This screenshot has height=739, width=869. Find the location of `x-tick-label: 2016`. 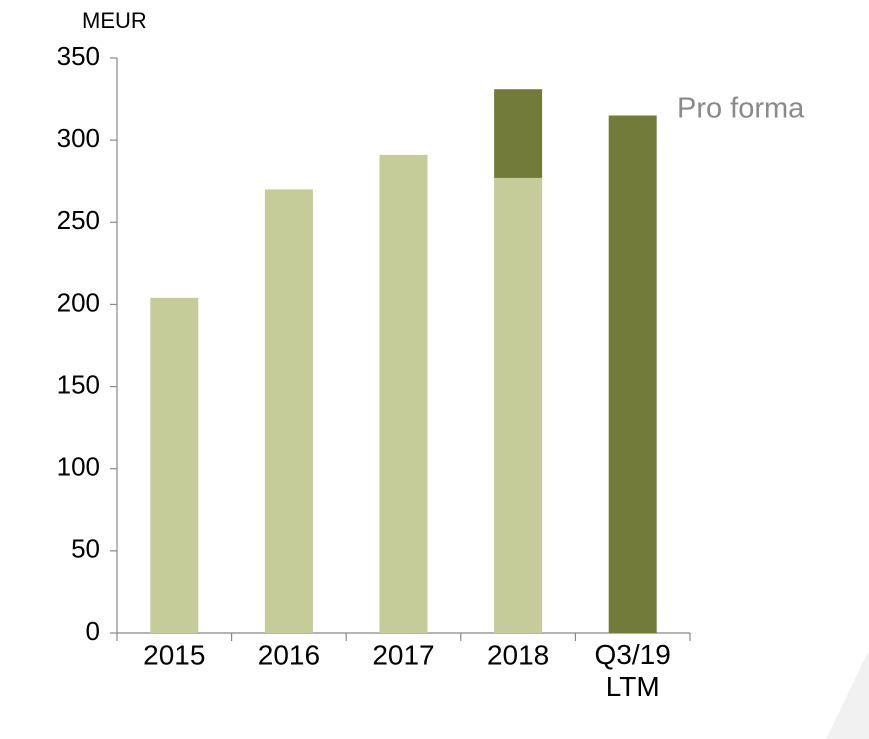

x-tick-label: 2016 is located at coordinates (289, 654).